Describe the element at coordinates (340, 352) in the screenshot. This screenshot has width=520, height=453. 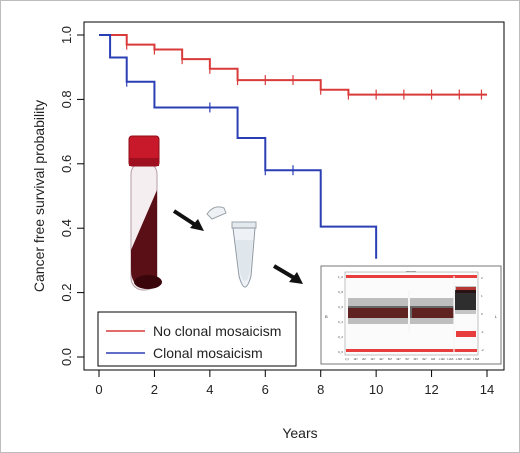
I see `inset-left-tick-label: 0_0` at that location.